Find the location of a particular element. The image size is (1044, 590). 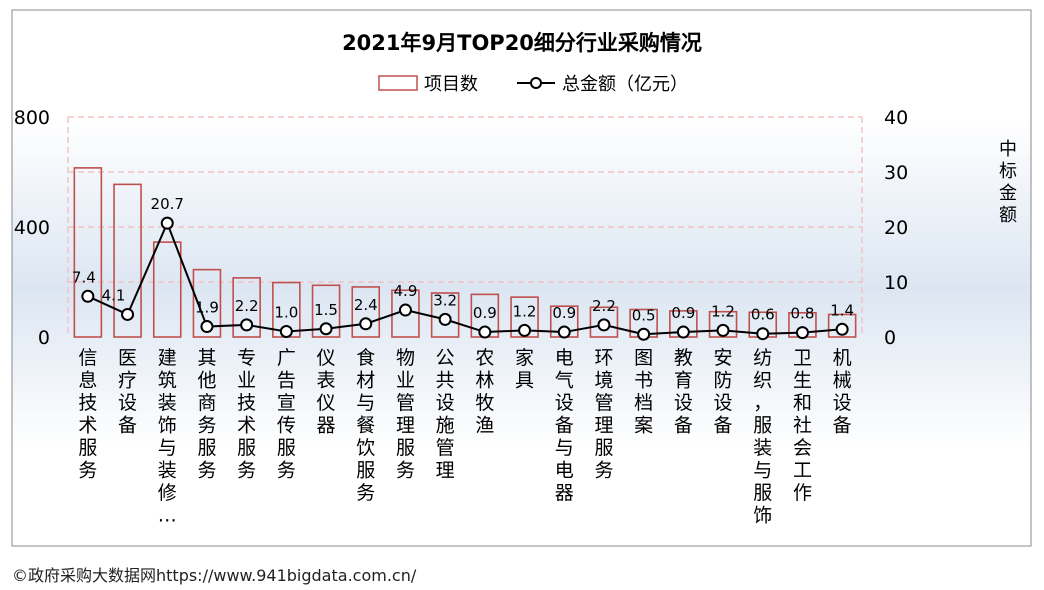

x-tick-label-char: 传 is located at coordinates (286, 426).